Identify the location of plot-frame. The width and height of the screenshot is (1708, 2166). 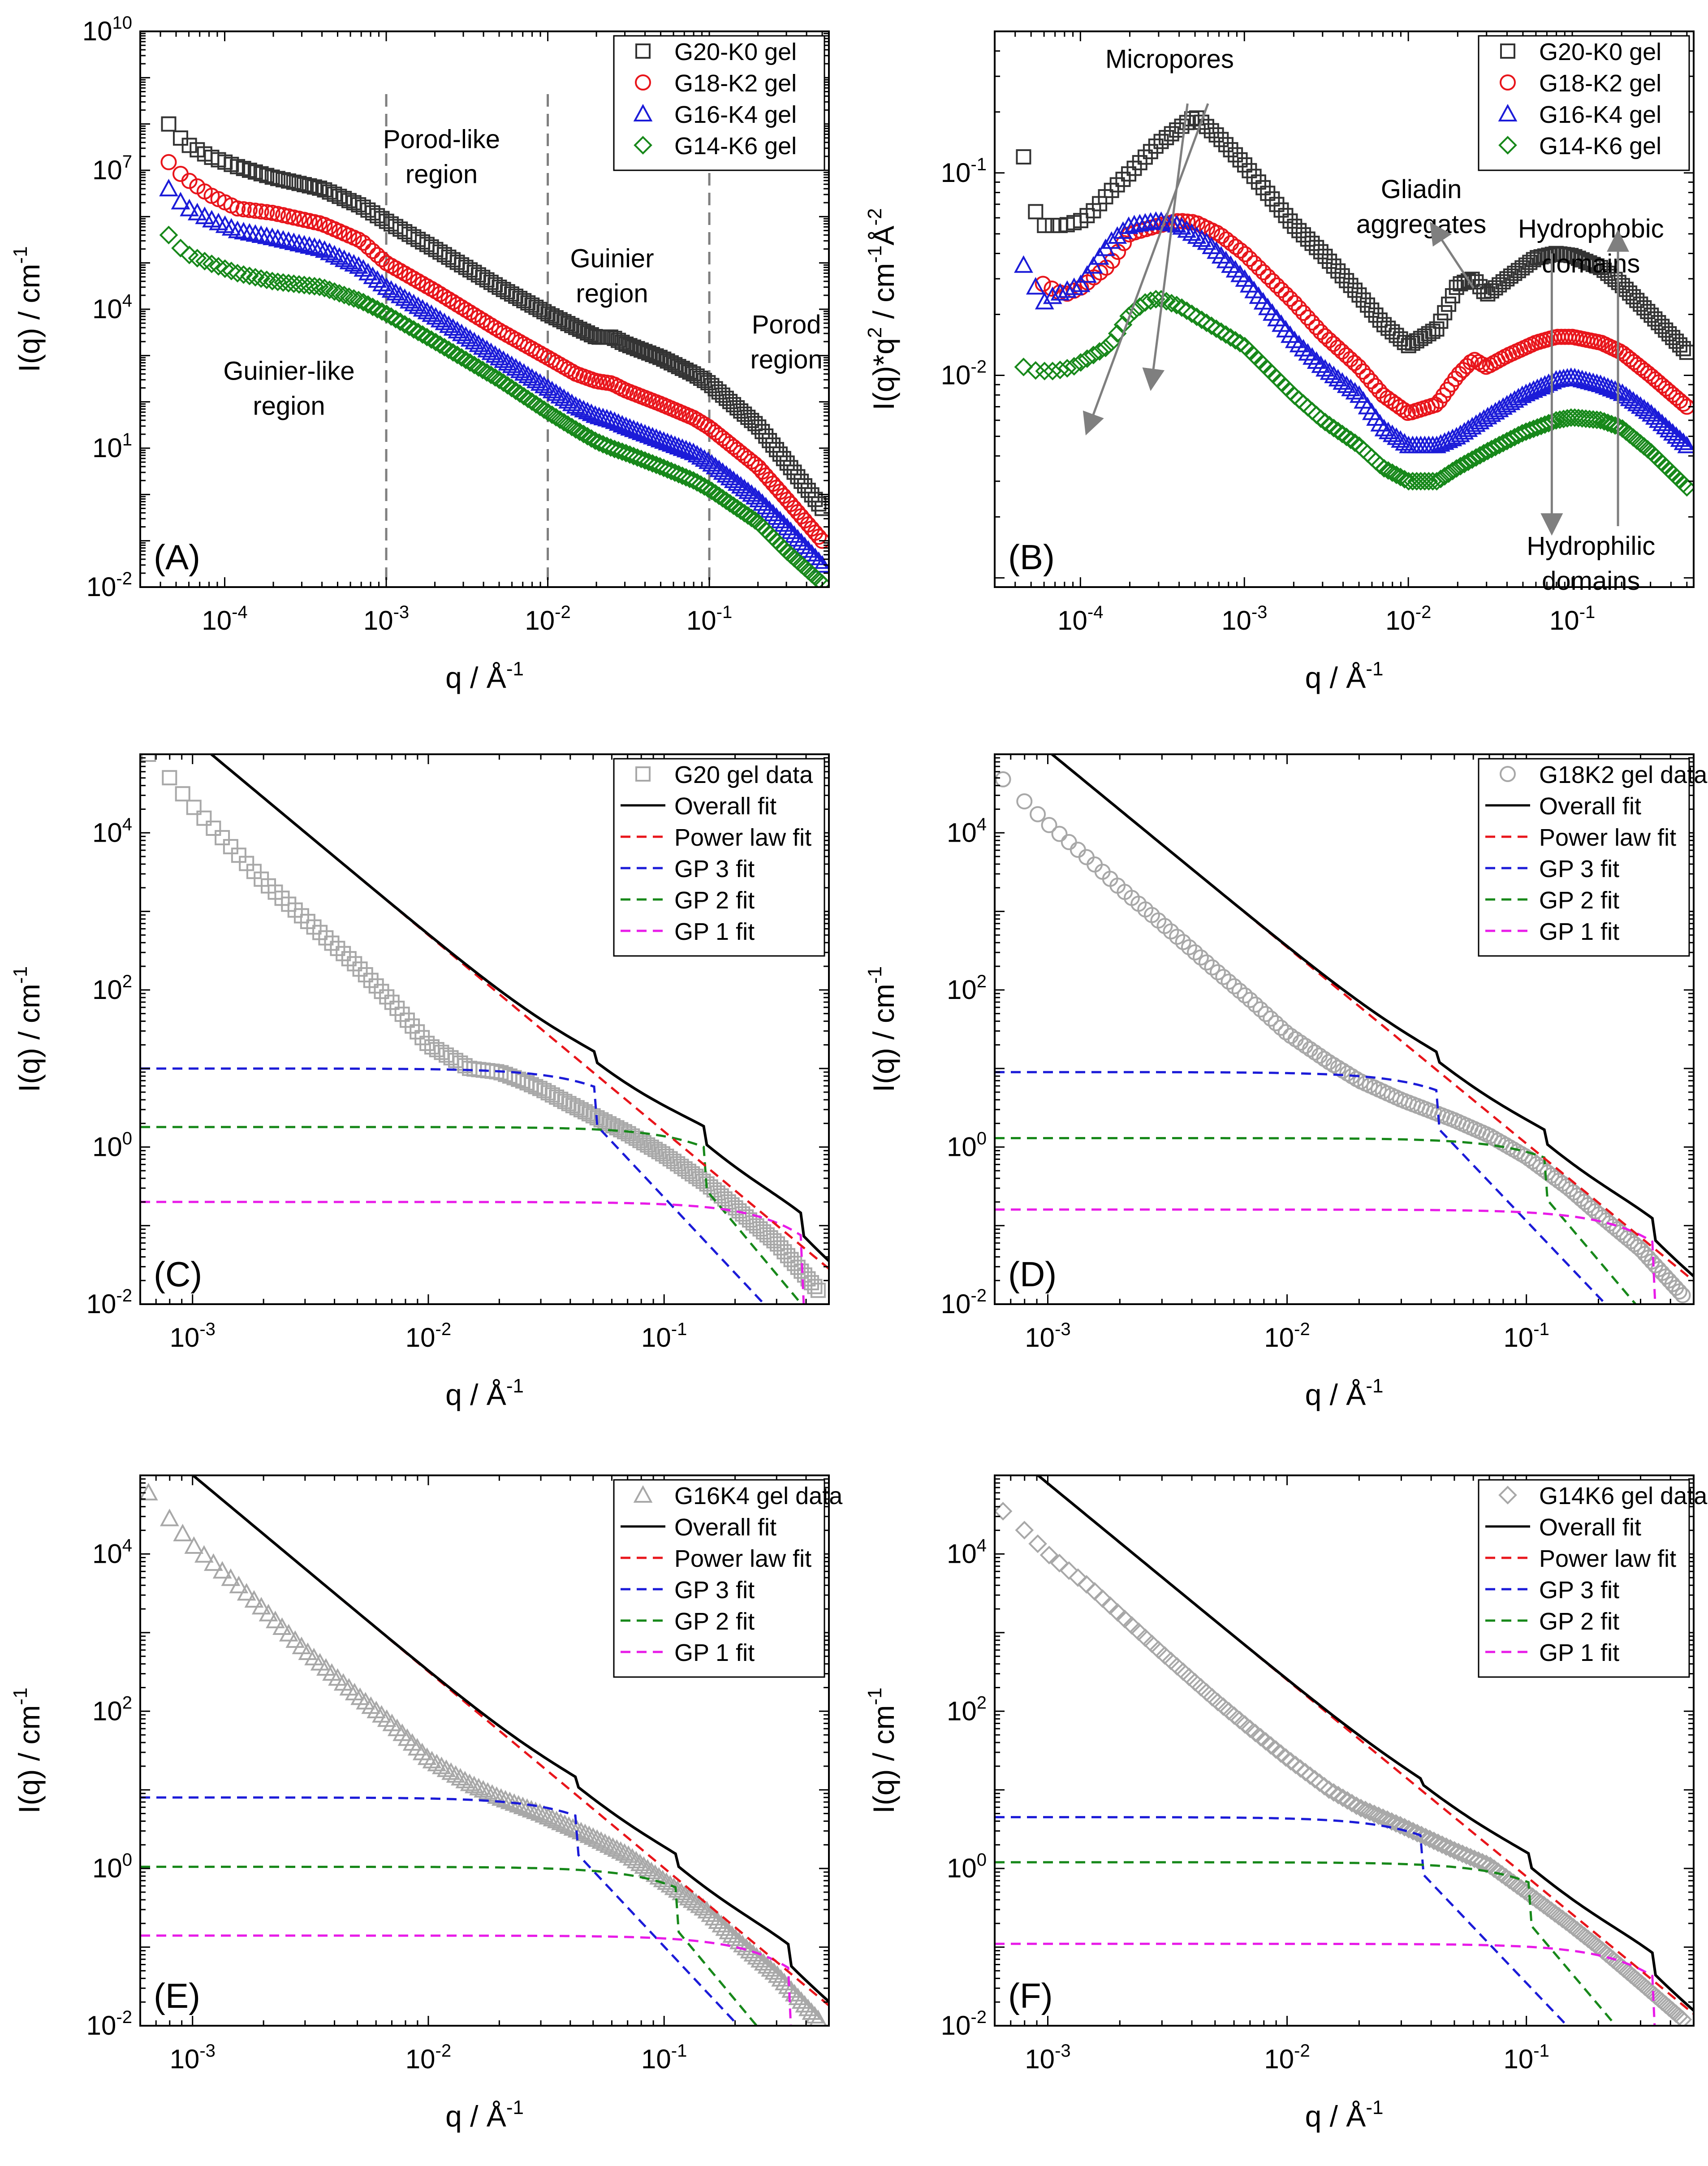
(484, 1751).